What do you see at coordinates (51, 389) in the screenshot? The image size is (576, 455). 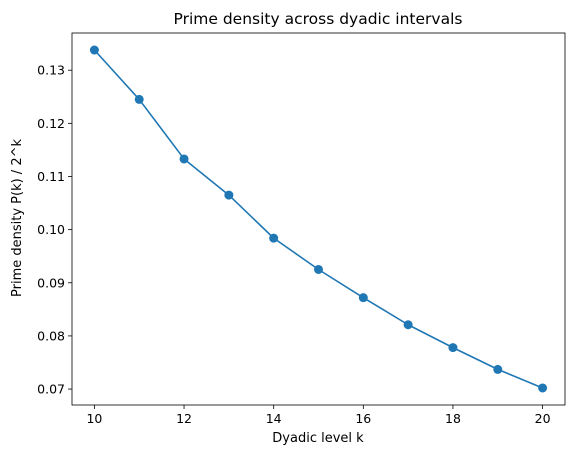 I see `y-tick-label: 0.07` at bounding box center [51, 389].